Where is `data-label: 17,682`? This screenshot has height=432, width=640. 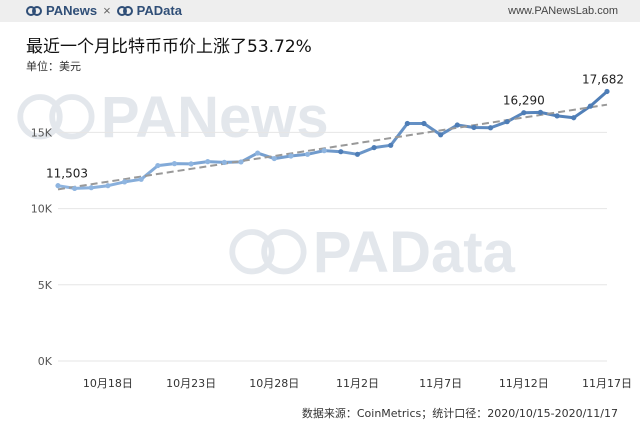 data-label: 17,682 is located at coordinates (603, 79).